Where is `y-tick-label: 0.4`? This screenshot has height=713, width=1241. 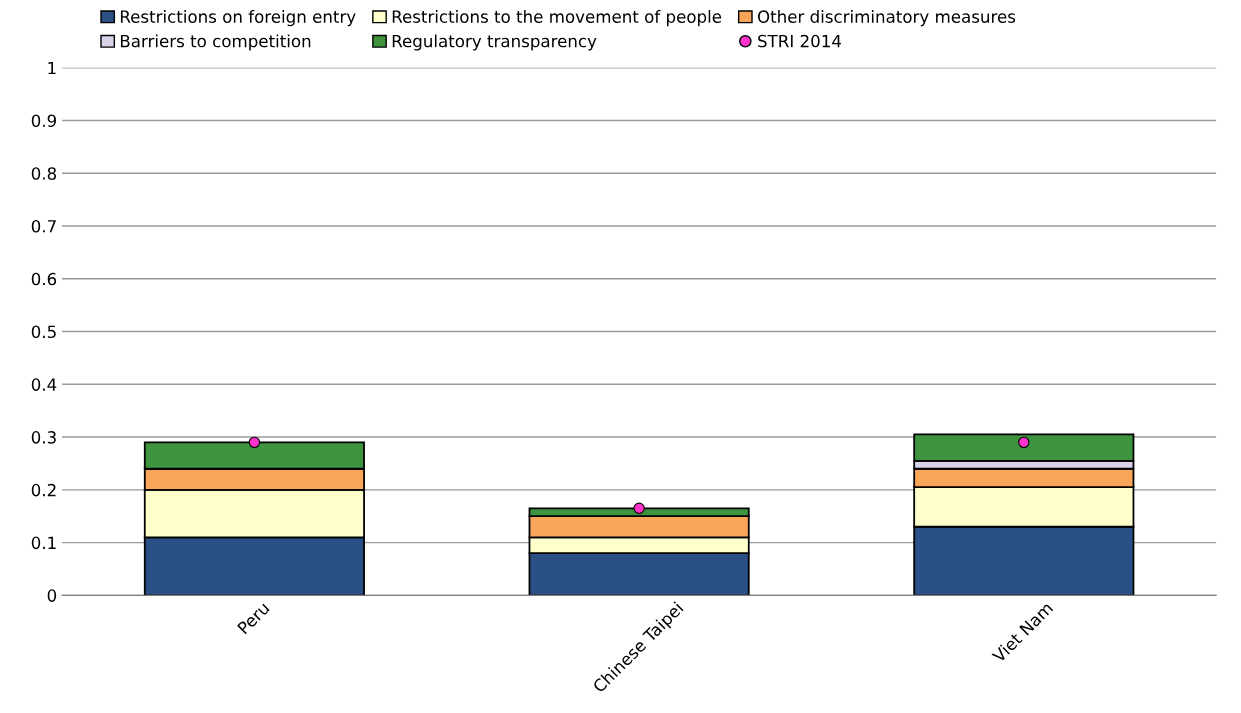 y-tick-label: 0.4 is located at coordinates (44, 384).